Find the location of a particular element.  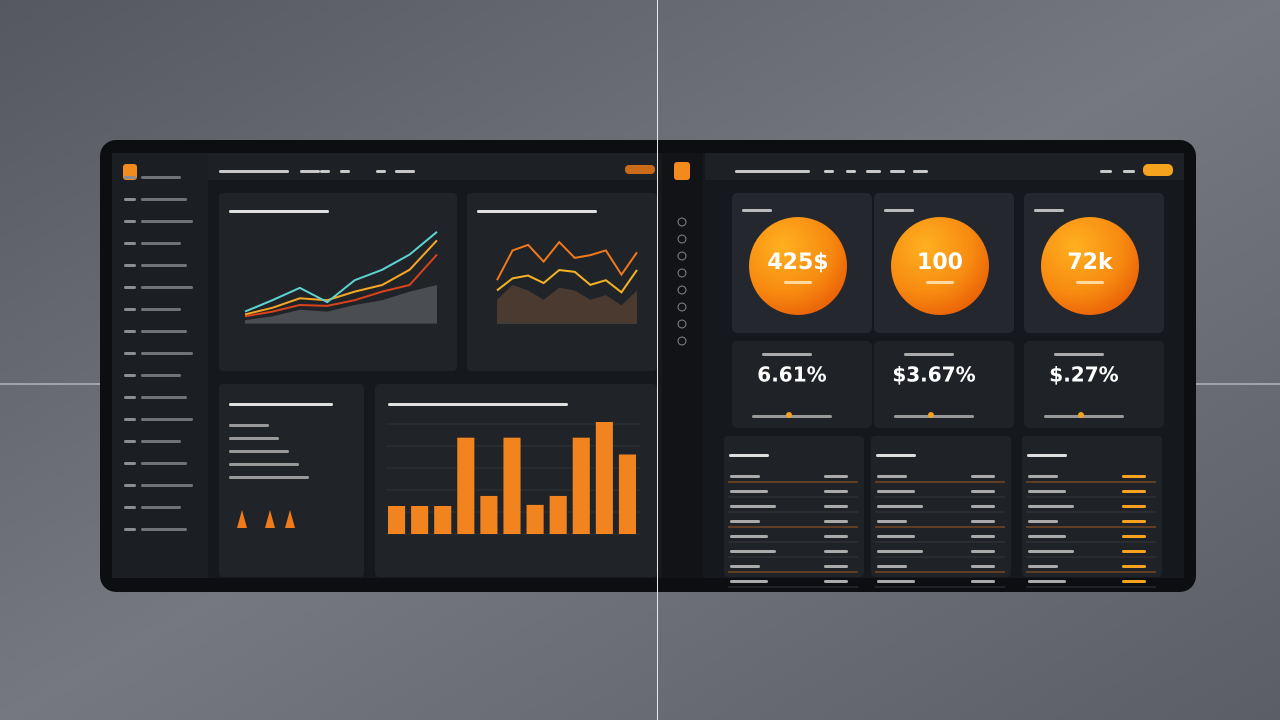

logo is located at coordinates (682, 171).